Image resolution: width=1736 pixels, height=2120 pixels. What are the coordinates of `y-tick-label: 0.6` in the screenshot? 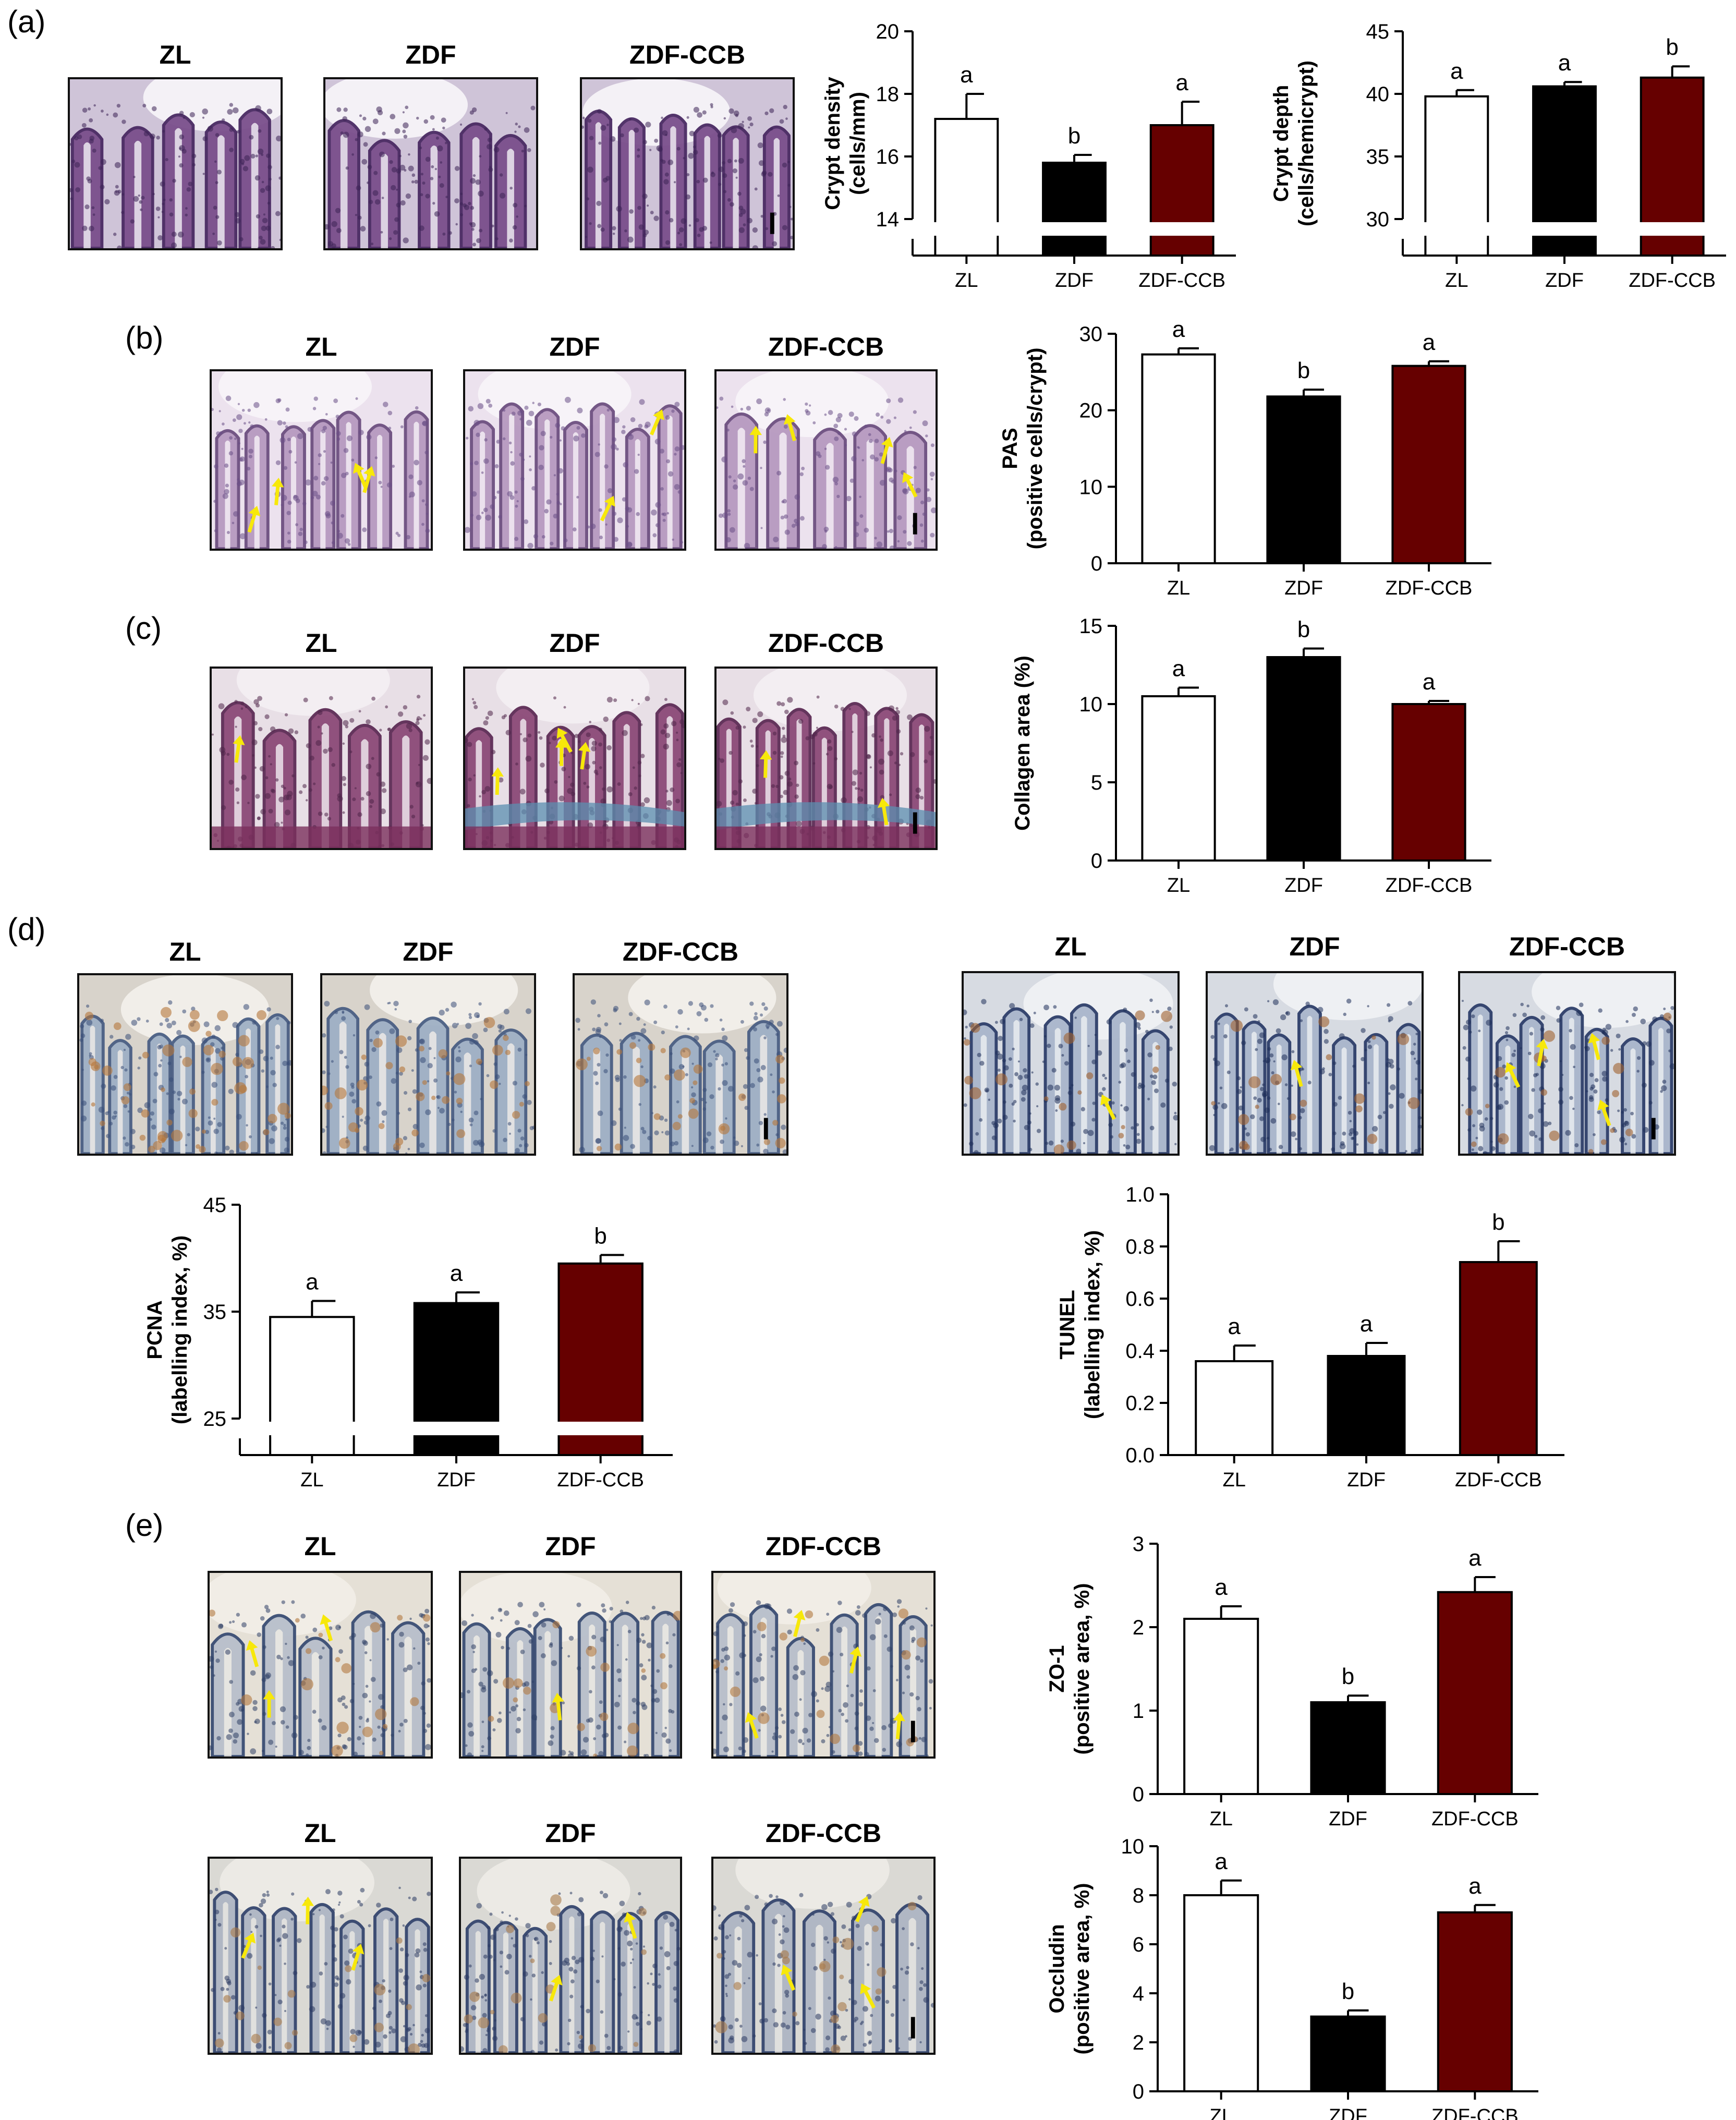 It's located at (1140, 1300).